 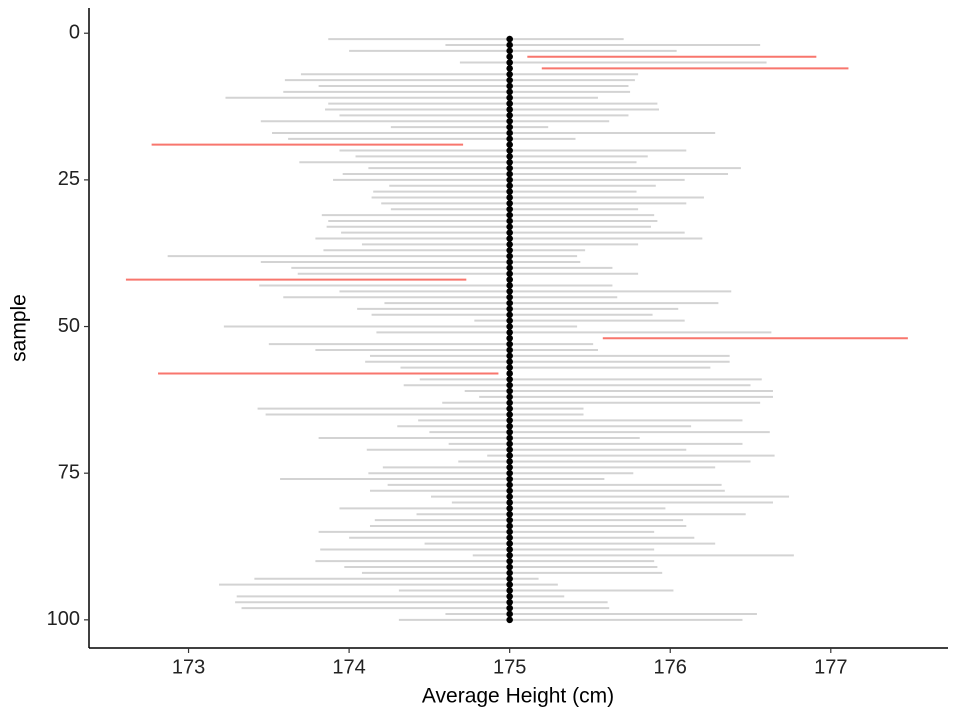 What do you see at coordinates (63, 619) in the screenshot?
I see `y-tick-label: 100` at bounding box center [63, 619].